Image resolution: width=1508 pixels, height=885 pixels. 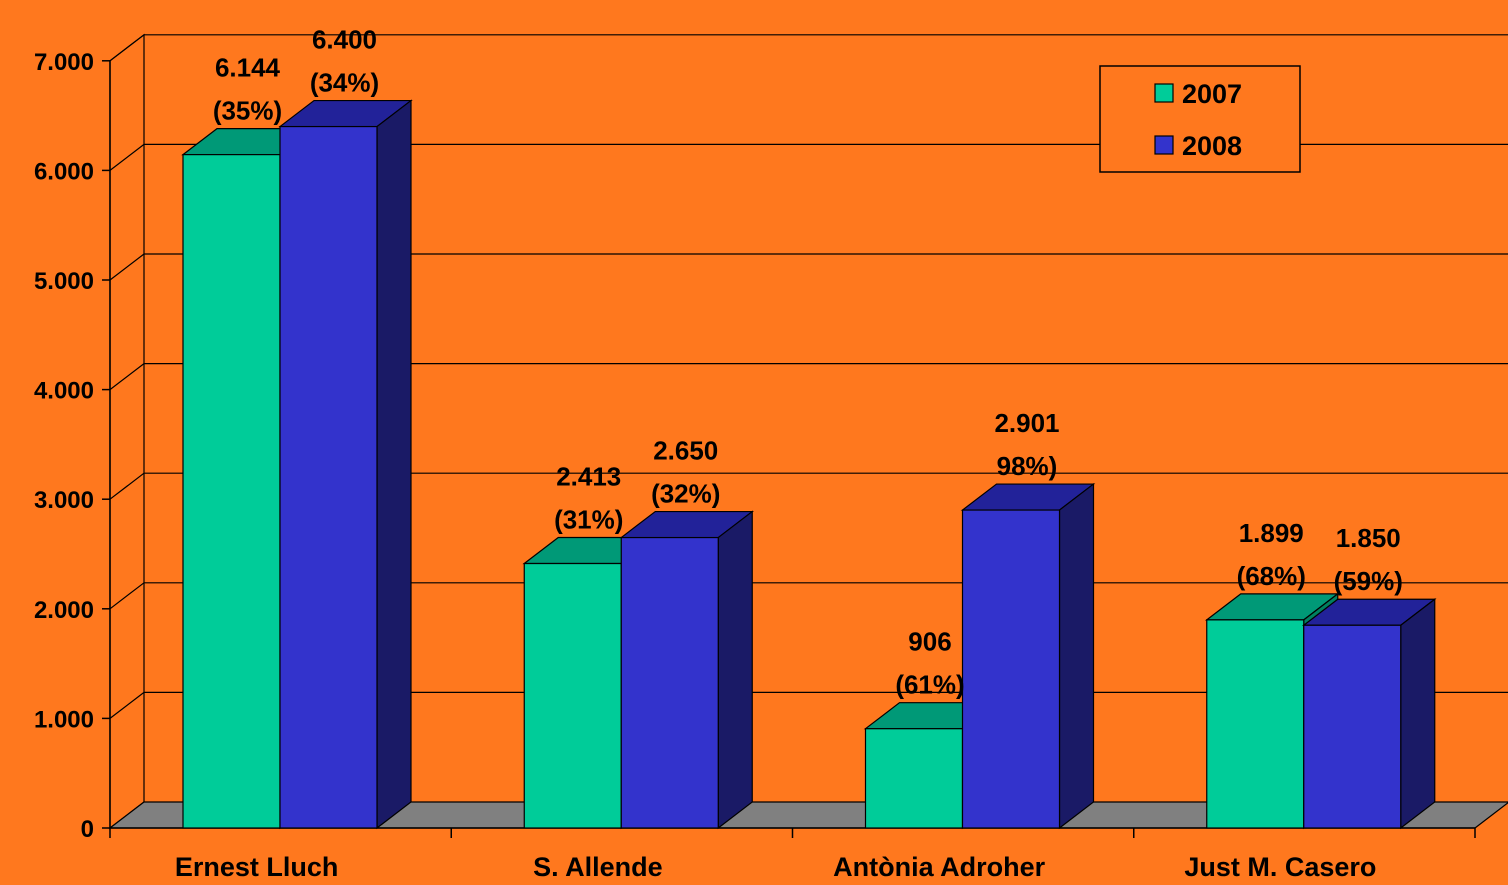 I want to click on data-label: 2.901, so click(x=1026, y=423).